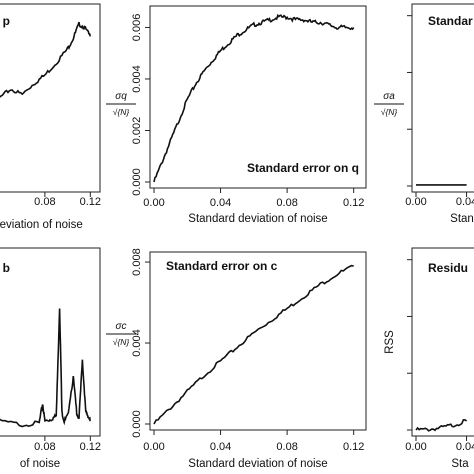 The height and width of the screenshot is (474, 474). Describe the element at coordinates (137, 262) in the screenshot. I see `y-tick-label: 0.008` at that location.